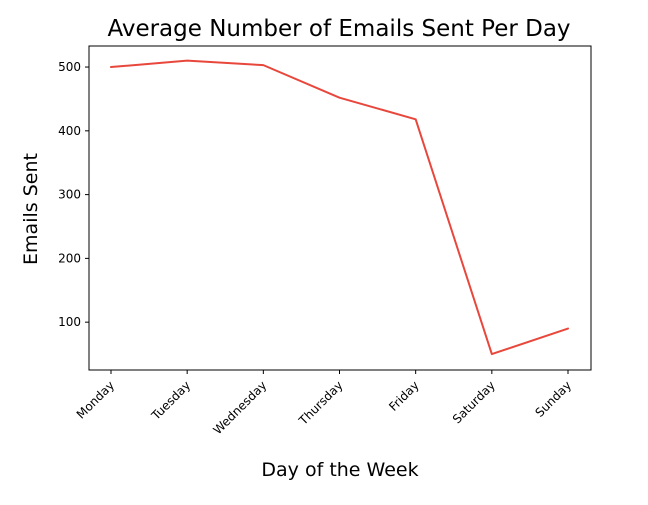  I want to click on x-tick-label: Friday, so click(404, 396).